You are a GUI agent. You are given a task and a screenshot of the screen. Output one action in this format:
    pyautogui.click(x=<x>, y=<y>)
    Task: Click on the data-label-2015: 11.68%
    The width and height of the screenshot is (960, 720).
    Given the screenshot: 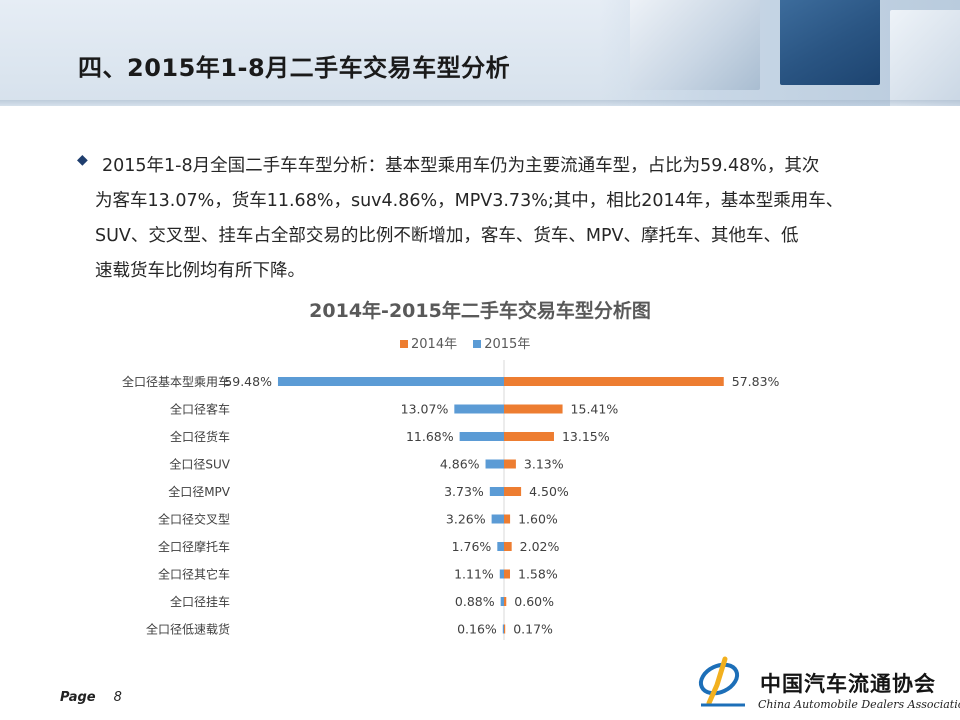 What is the action you would take?
    pyautogui.click(x=430, y=436)
    